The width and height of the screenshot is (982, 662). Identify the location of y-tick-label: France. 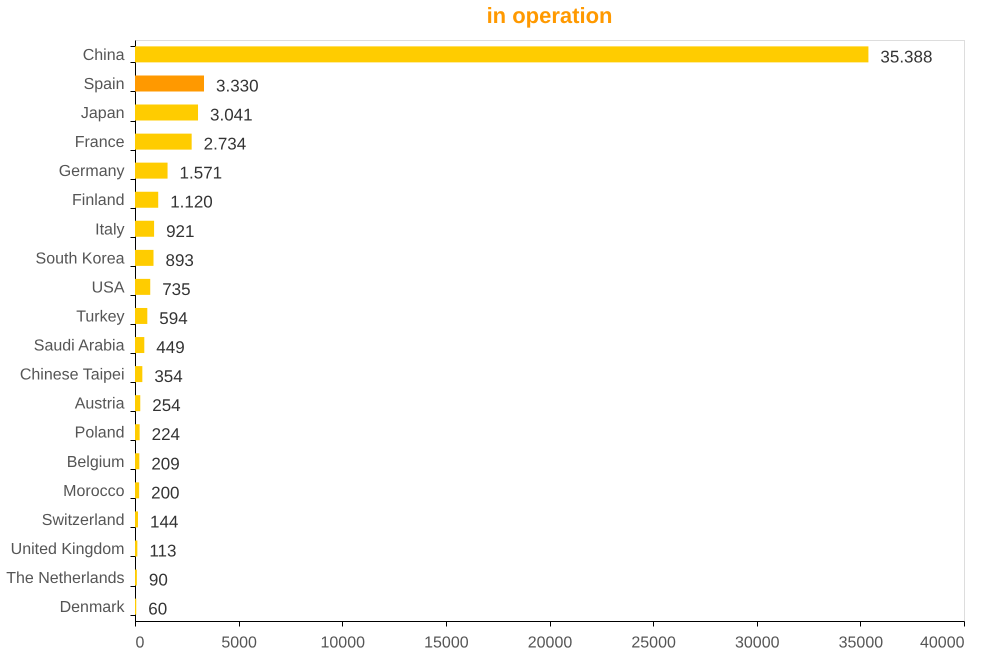
(99, 143).